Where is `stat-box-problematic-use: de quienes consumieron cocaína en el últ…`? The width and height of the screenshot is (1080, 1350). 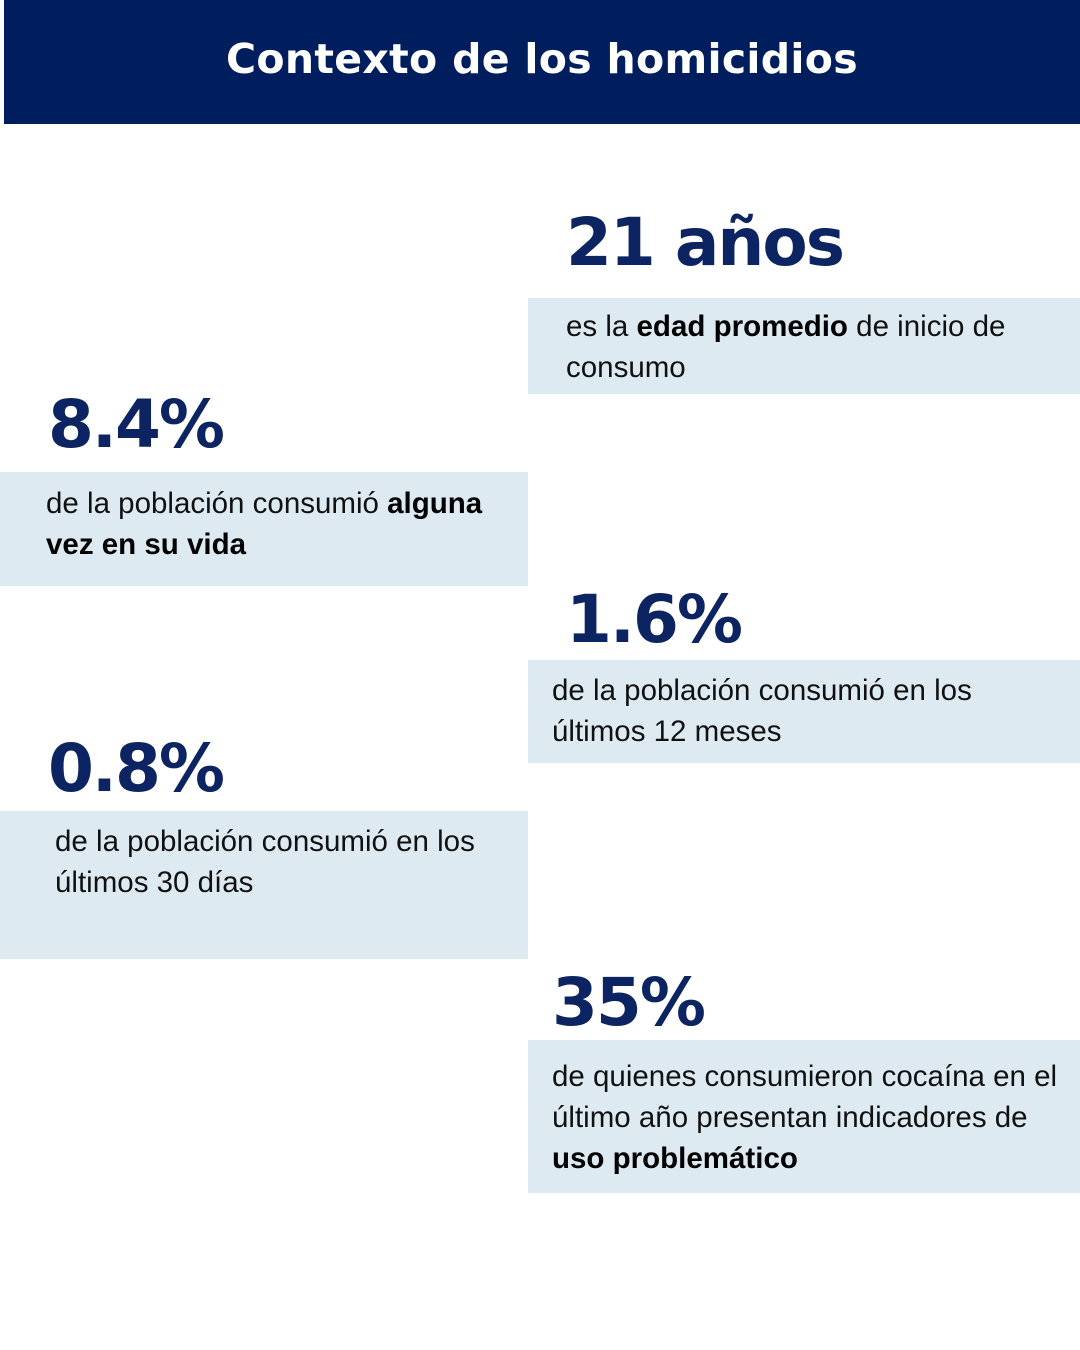
stat-box-problematic-use: de quienes consumieron cocaína en el últ… is located at coordinates (804, 1116).